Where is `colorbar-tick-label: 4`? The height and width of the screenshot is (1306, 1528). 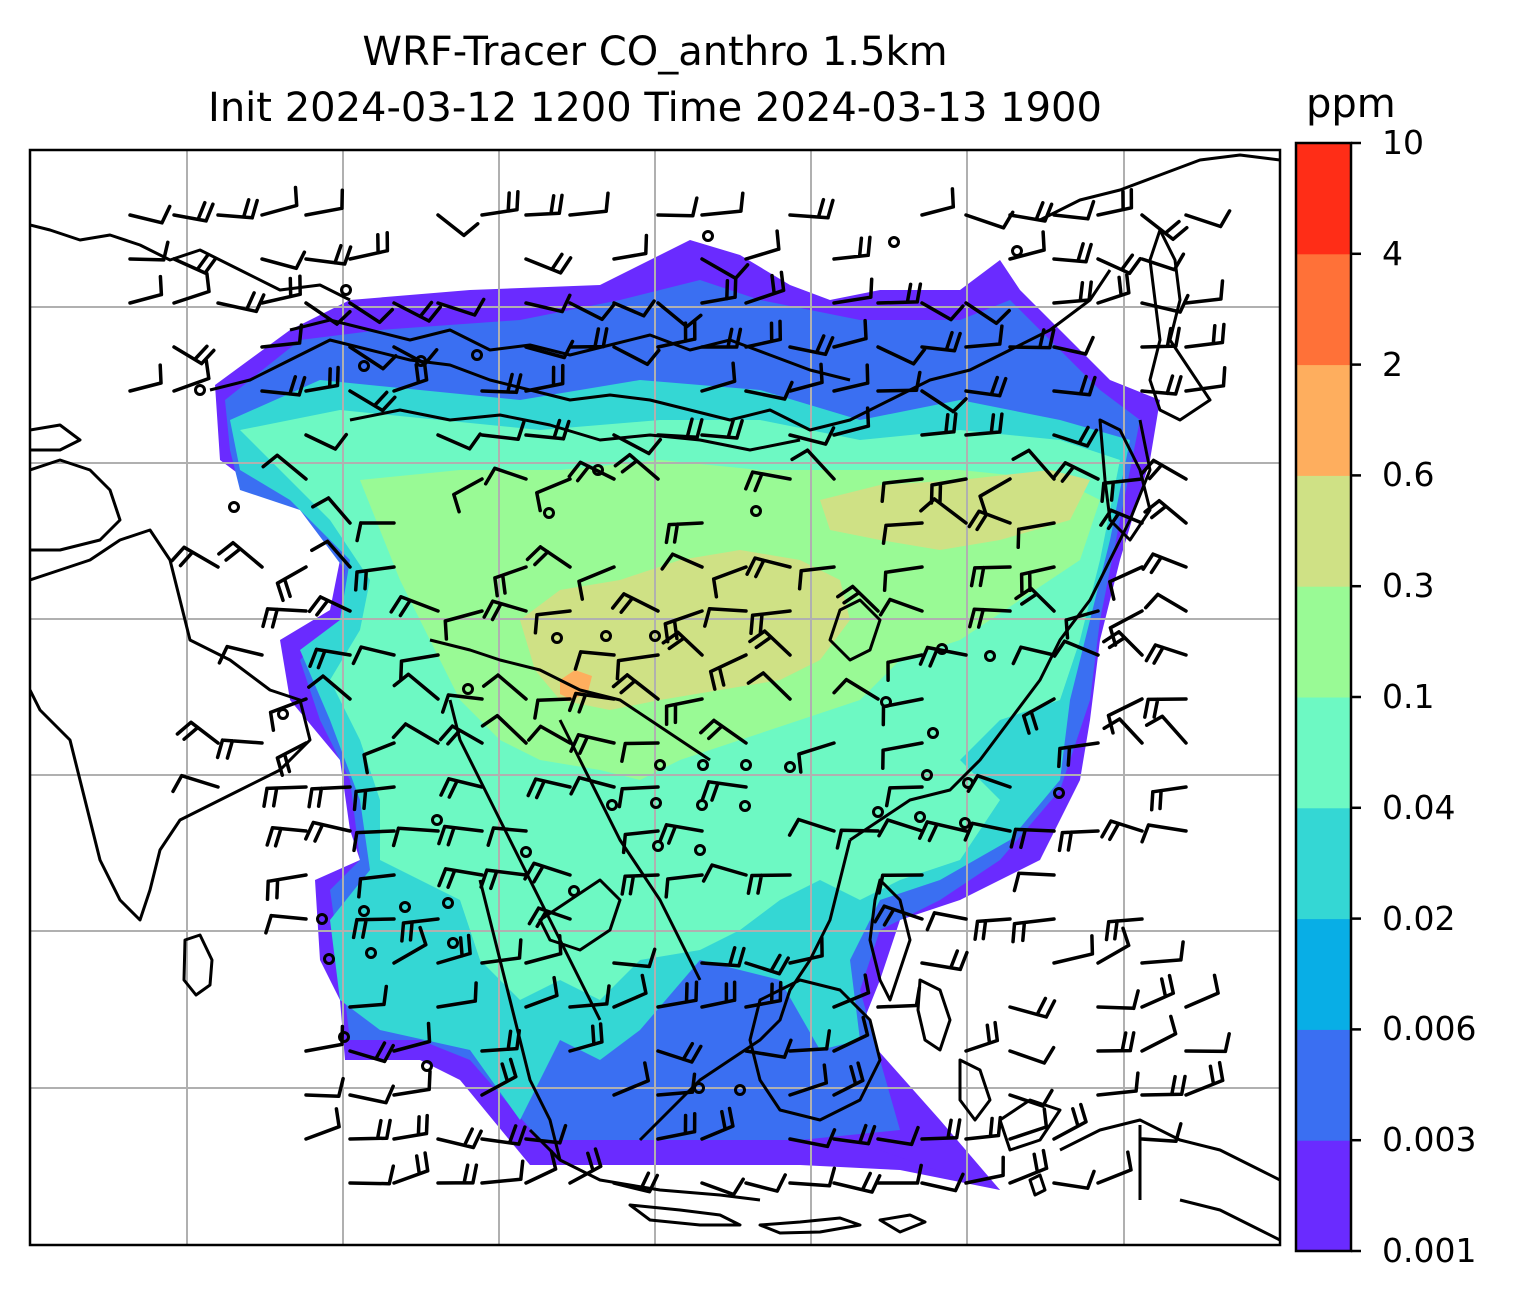 colorbar-tick-label: 4 is located at coordinates (1392, 253).